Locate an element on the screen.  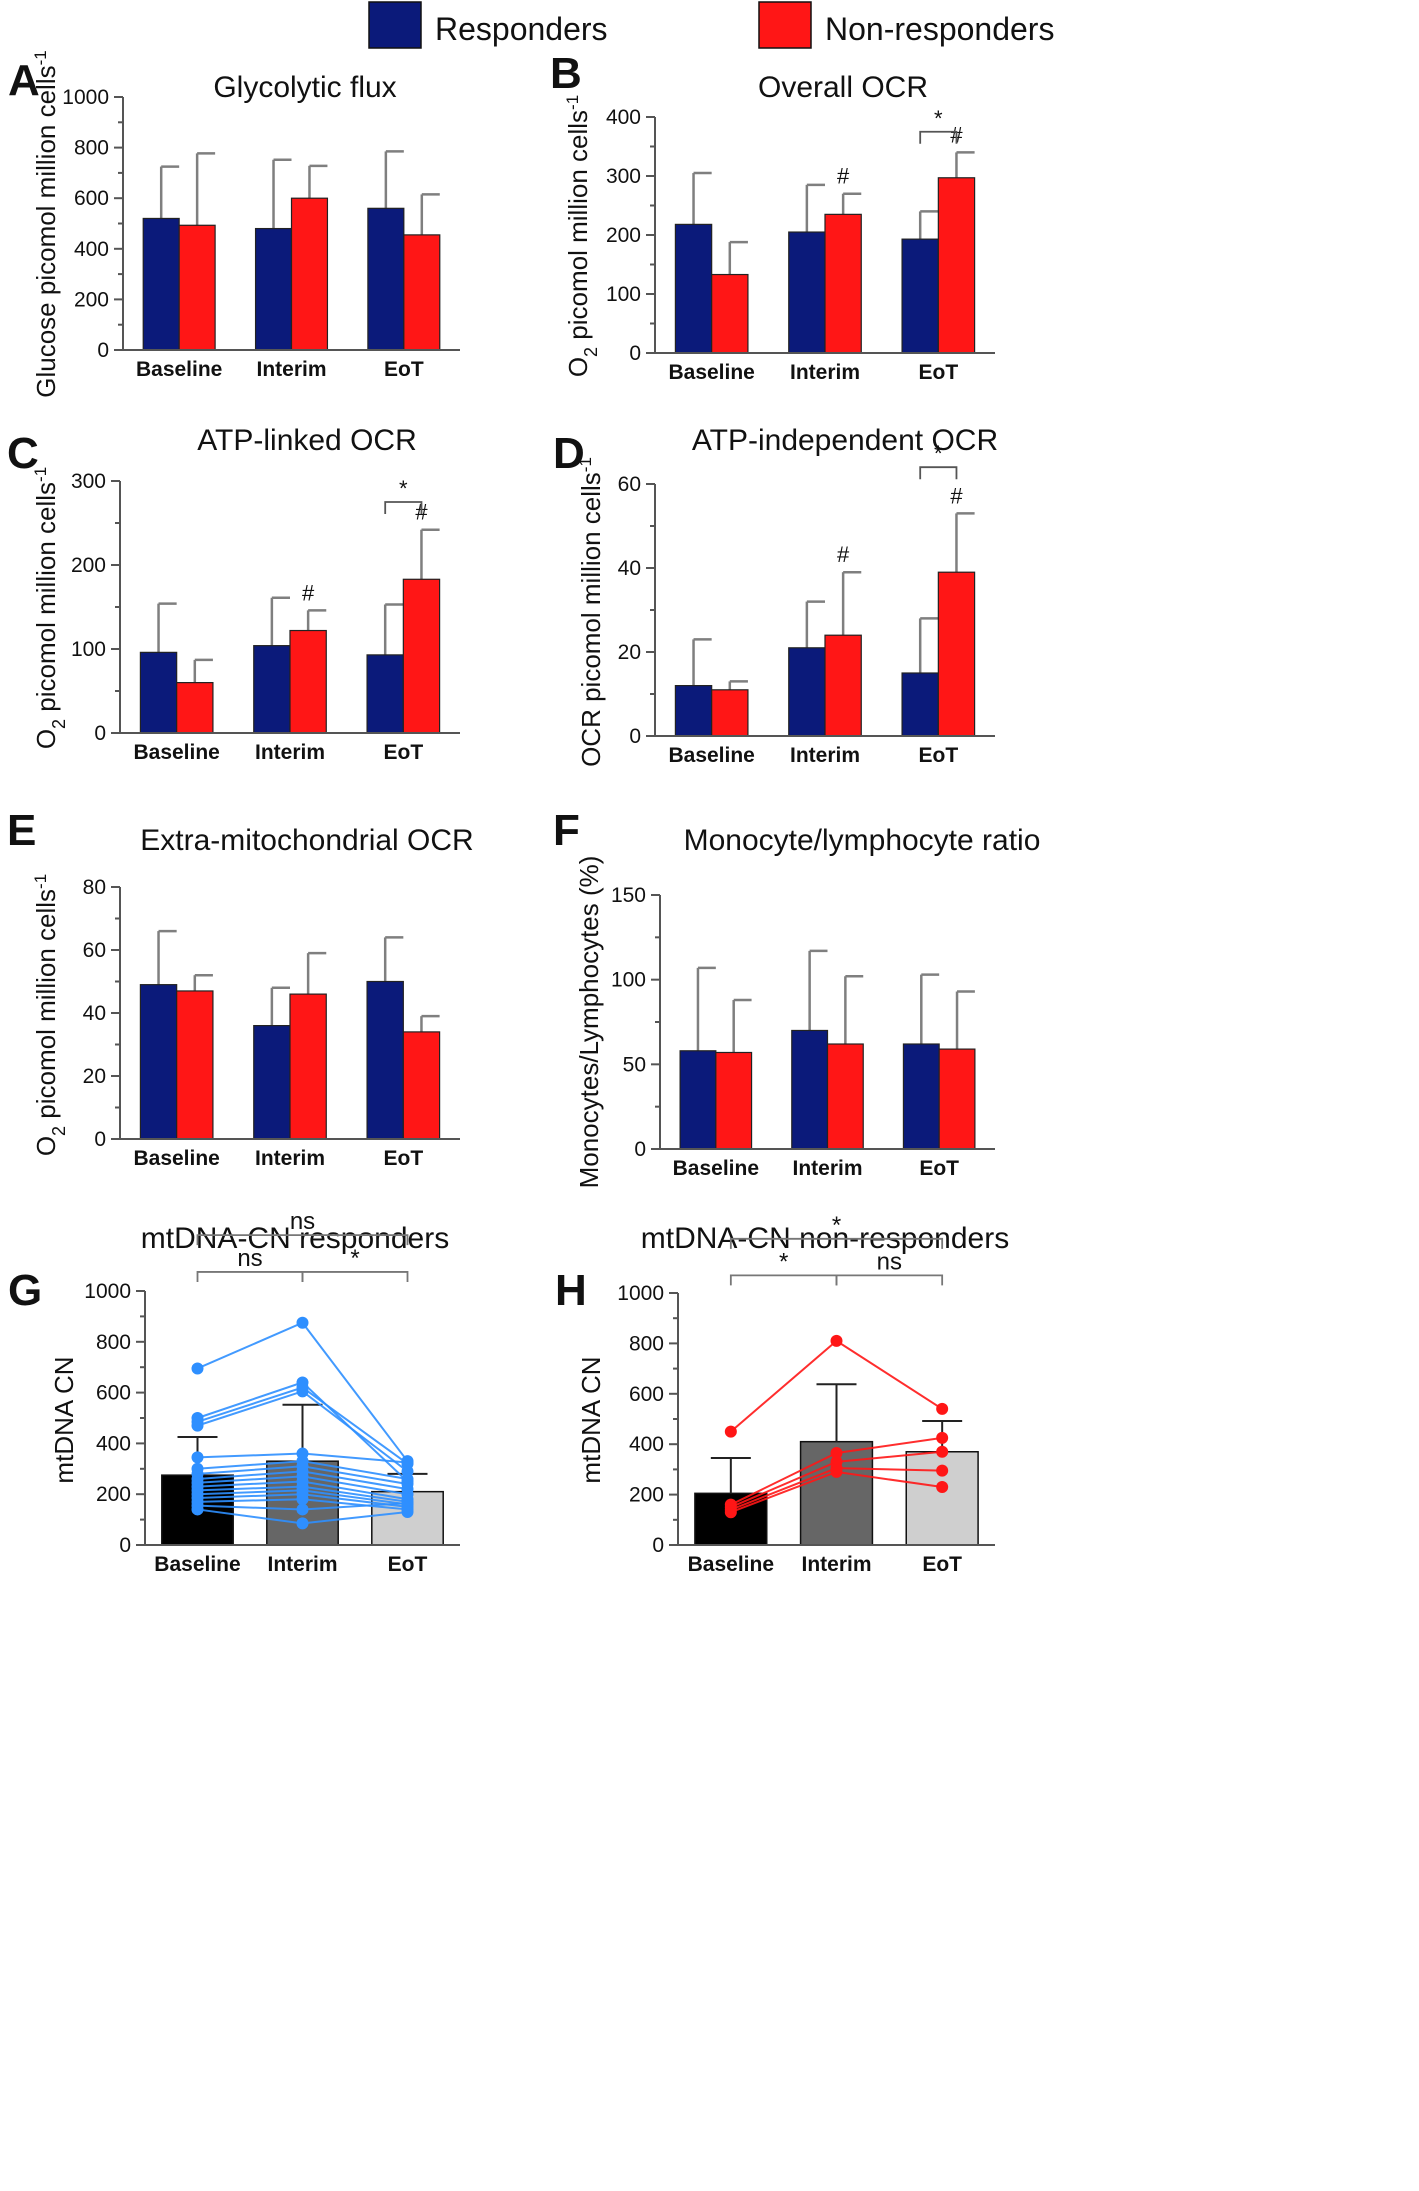
panel-letter: G is located at coordinates (25, 1290).